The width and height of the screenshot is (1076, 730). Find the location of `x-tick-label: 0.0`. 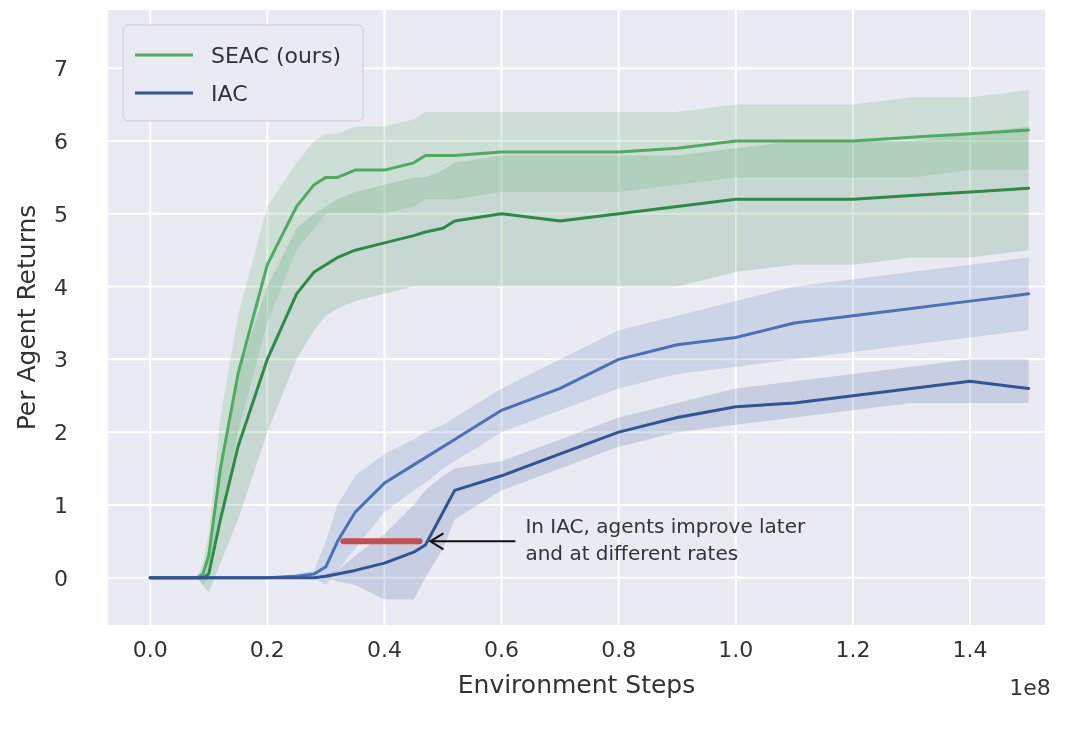

x-tick-label: 0.0 is located at coordinates (150, 649).